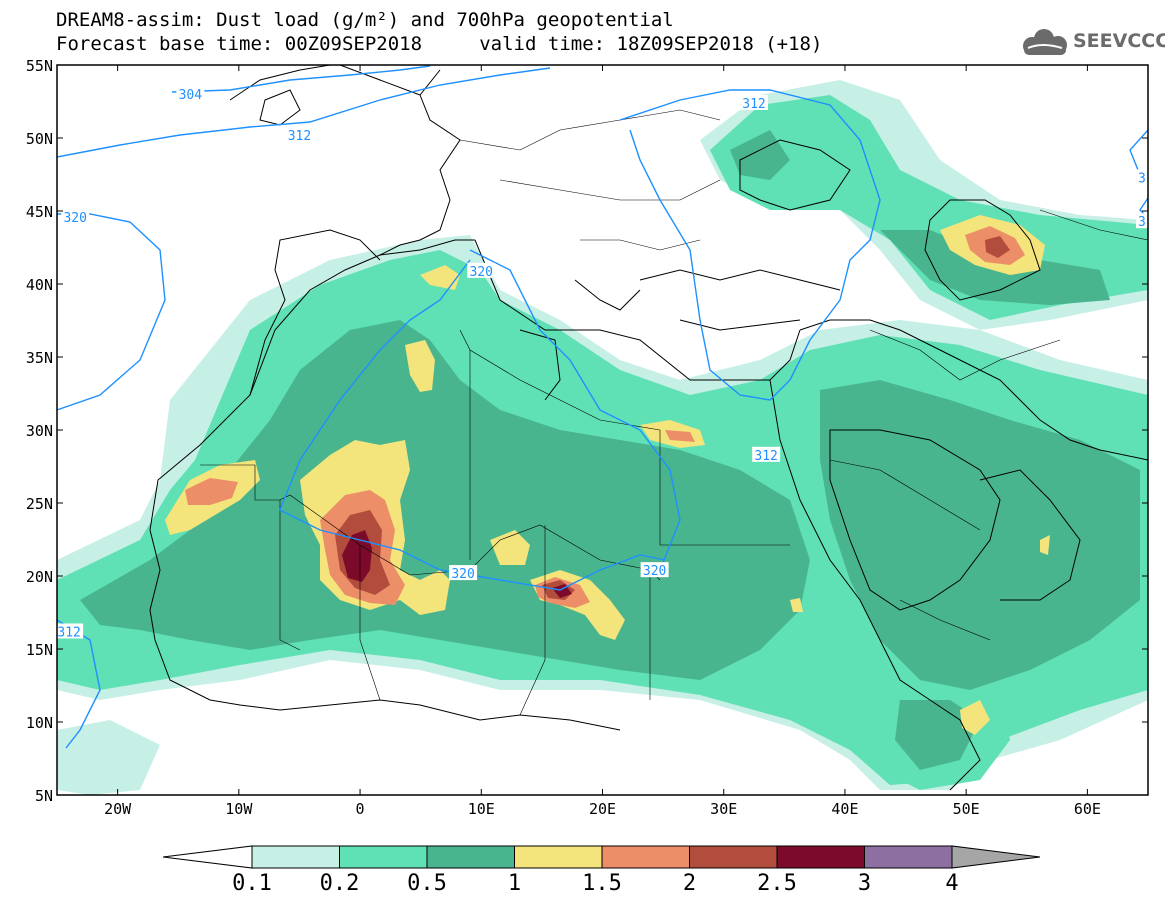 The image size is (1165, 907). Describe the element at coordinates (1119, 41) in the screenshot. I see `logo-text: SEEVCCC` at that location.